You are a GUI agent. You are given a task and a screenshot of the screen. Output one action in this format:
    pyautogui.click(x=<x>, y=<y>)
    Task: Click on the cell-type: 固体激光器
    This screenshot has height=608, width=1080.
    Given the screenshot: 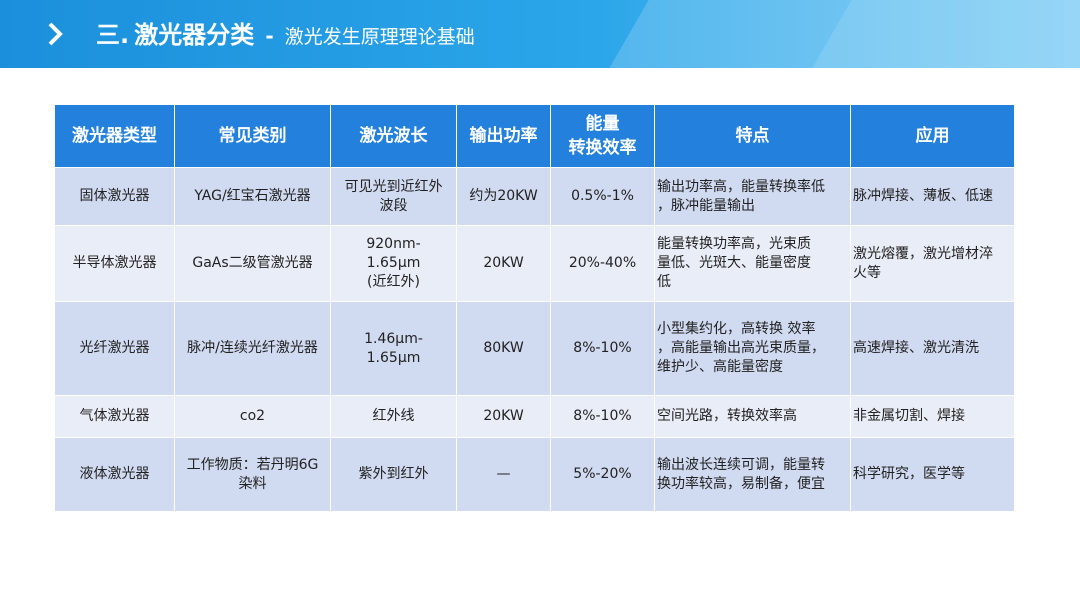 What is the action you would take?
    pyautogui.click(x=114, y=196)
    